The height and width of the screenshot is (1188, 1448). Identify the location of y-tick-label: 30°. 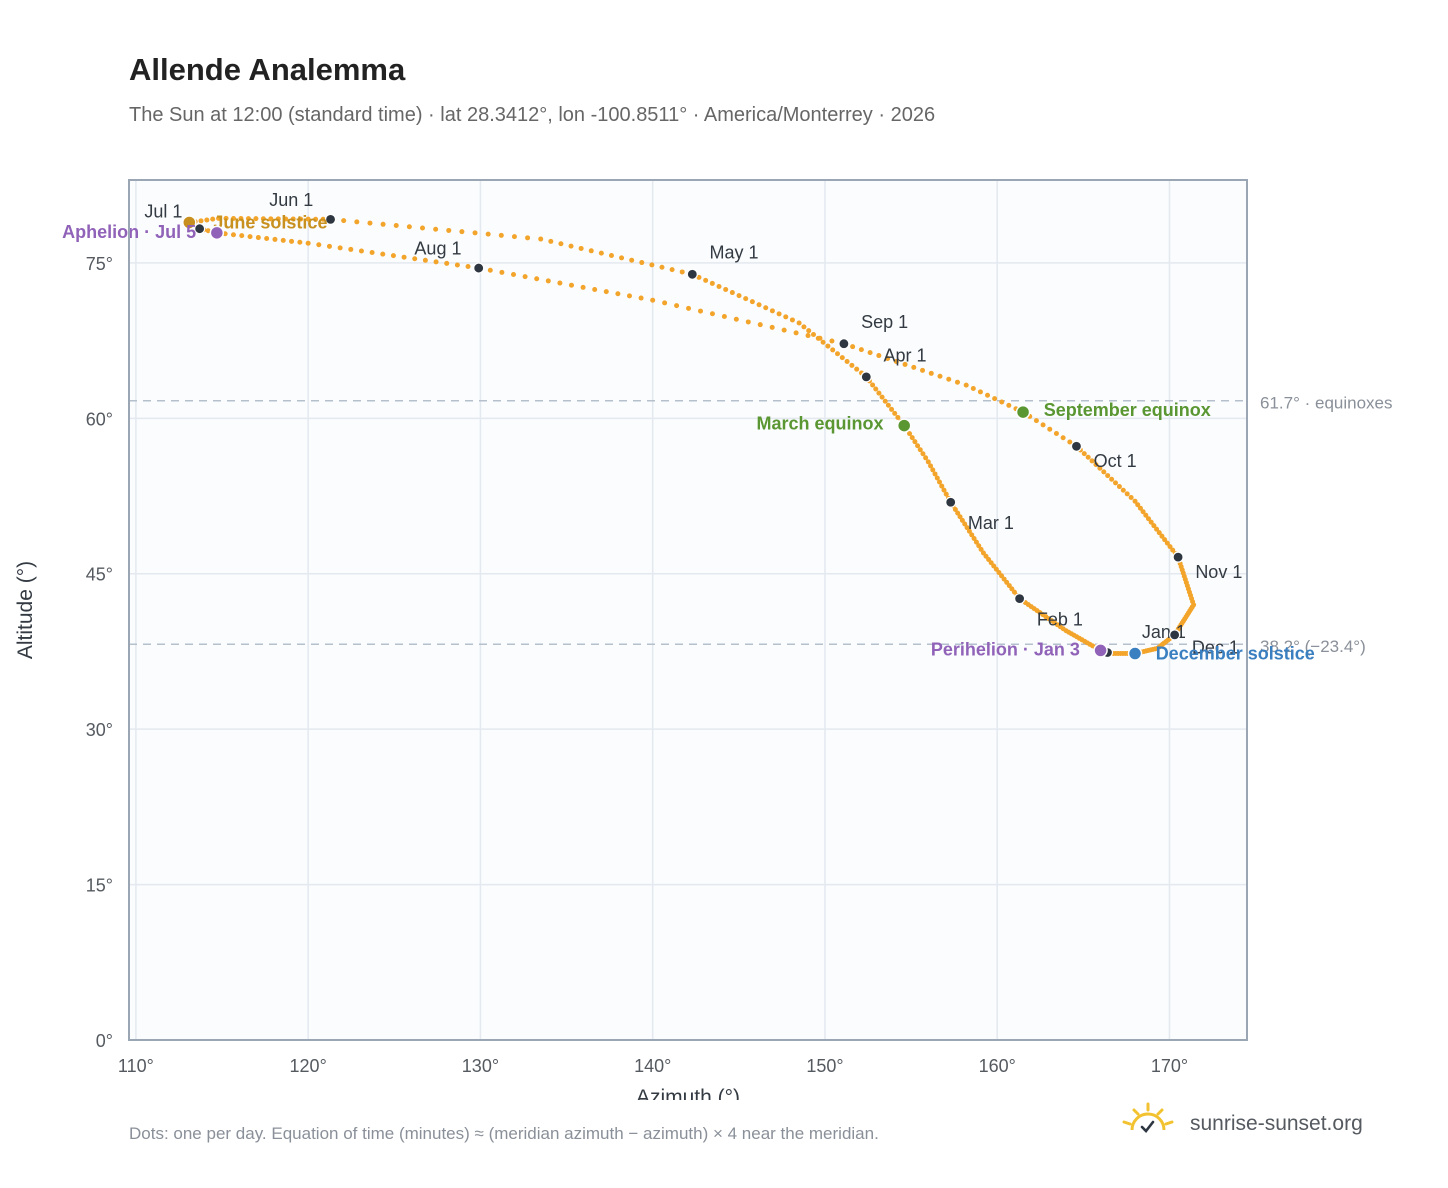
(99, 730).